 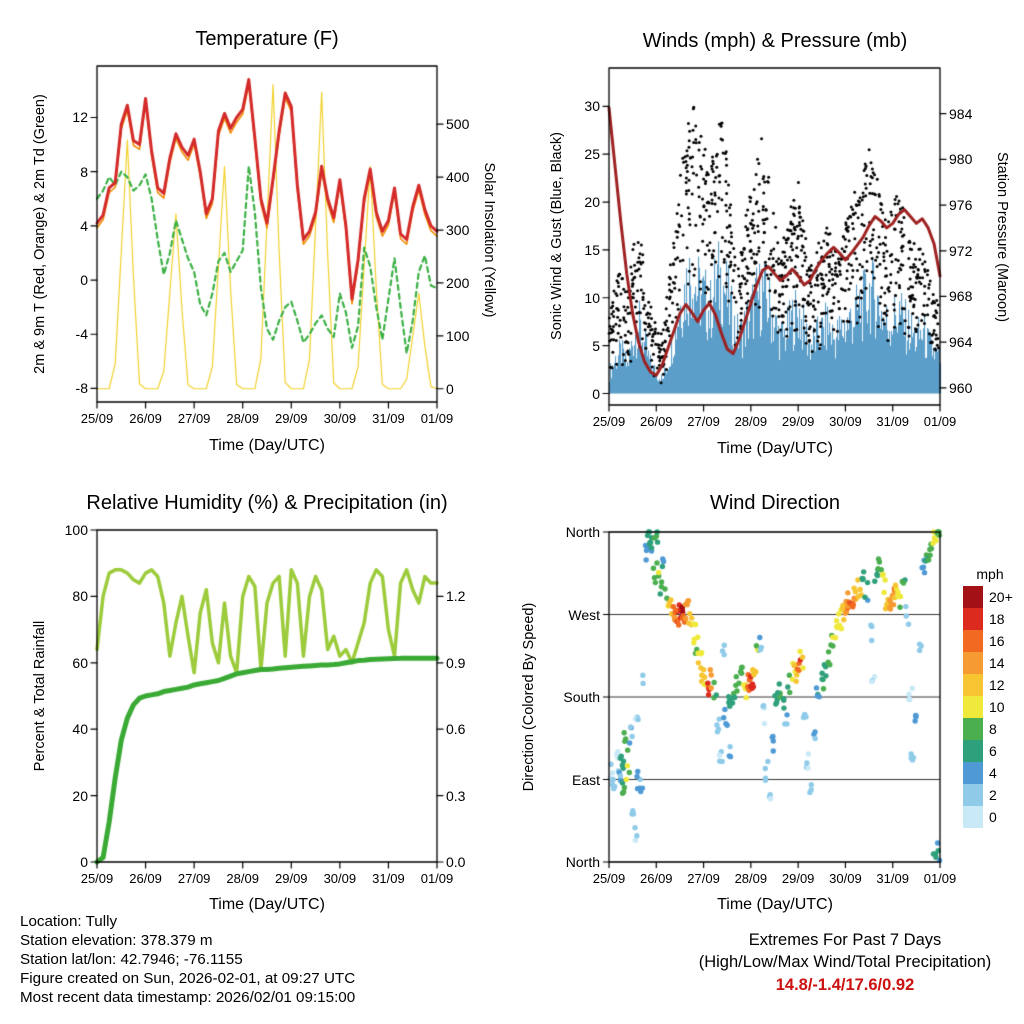 I want to click on y-tick-label: 25, so click(x=592, y=154).